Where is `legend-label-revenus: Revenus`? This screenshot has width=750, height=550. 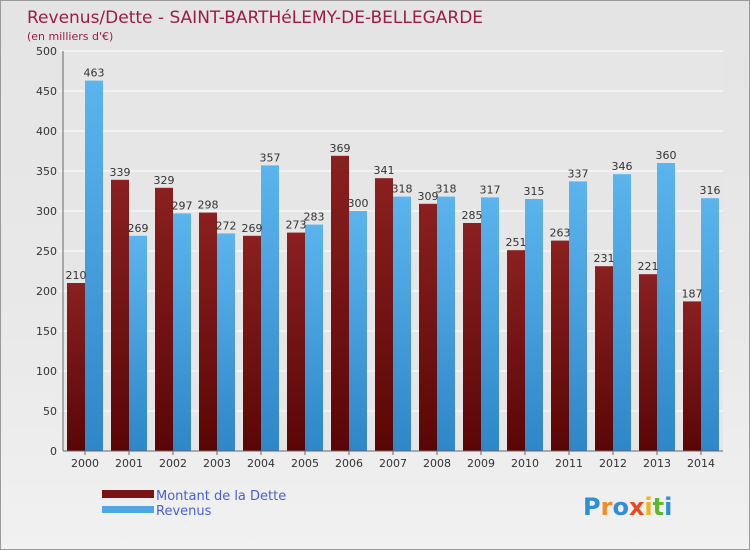 legend-label-revenus: Revenus is located at coordinates (184, 511).